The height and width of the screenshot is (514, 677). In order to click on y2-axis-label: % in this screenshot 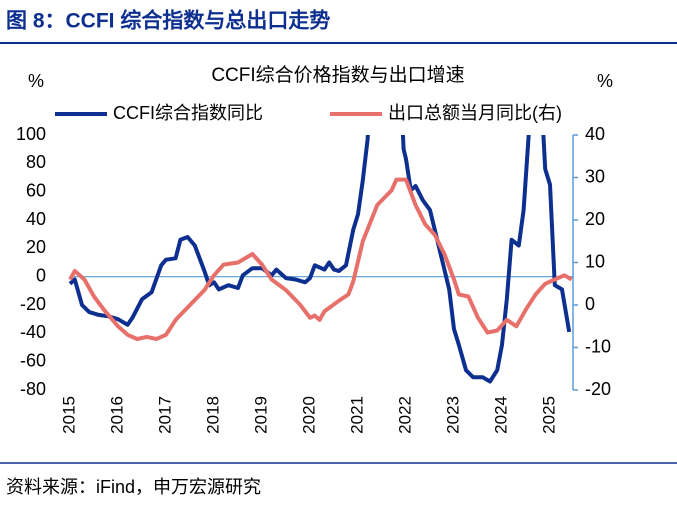, I will do `click(605, 81)`.